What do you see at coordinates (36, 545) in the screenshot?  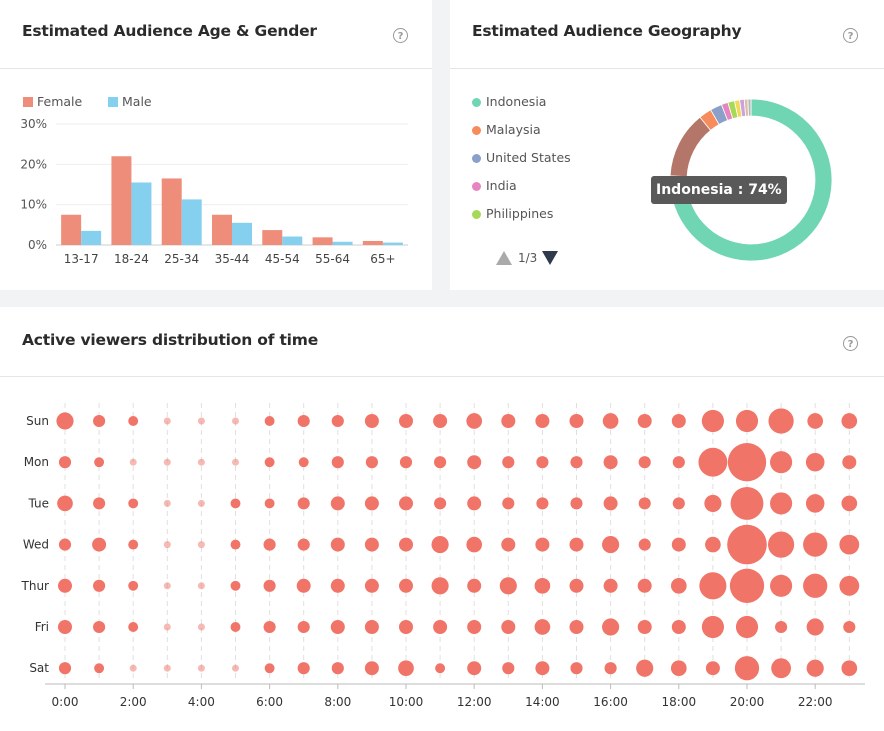 I see `y-tick-label: Wed` at bounding box center [36, 545].